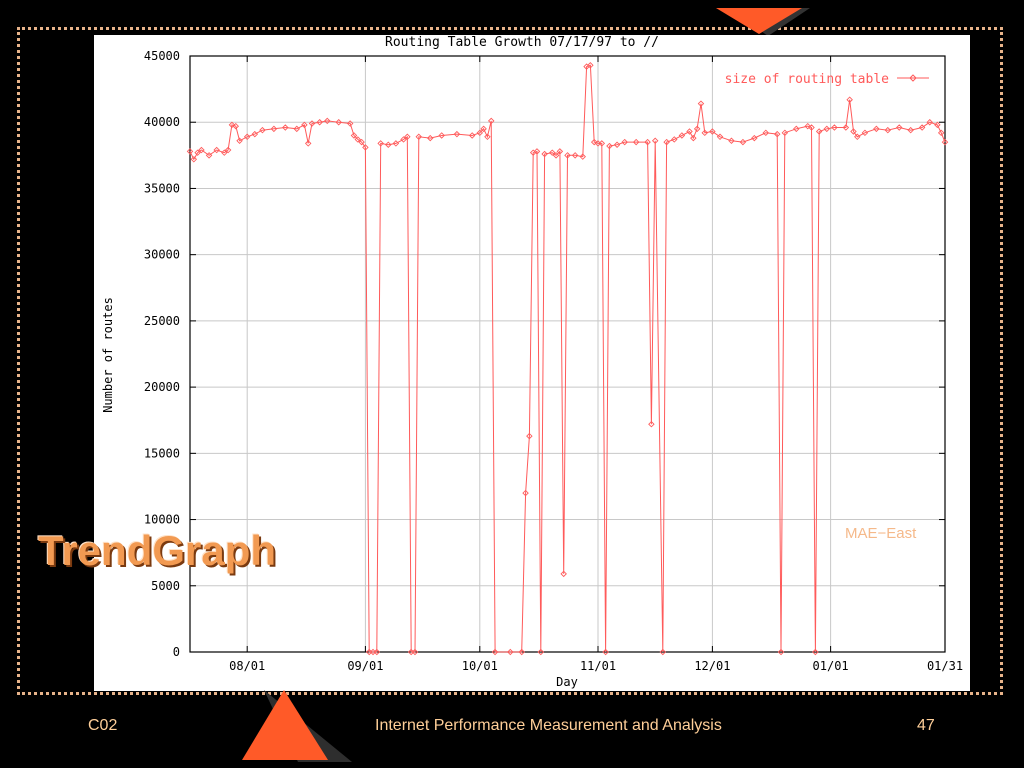 The height and width of the screenshot is (768, 1024). What do you see at coordinates (162, 122) in the screenshot?
I see `y-tick-label: 40000` at bounding box center [162, 122].